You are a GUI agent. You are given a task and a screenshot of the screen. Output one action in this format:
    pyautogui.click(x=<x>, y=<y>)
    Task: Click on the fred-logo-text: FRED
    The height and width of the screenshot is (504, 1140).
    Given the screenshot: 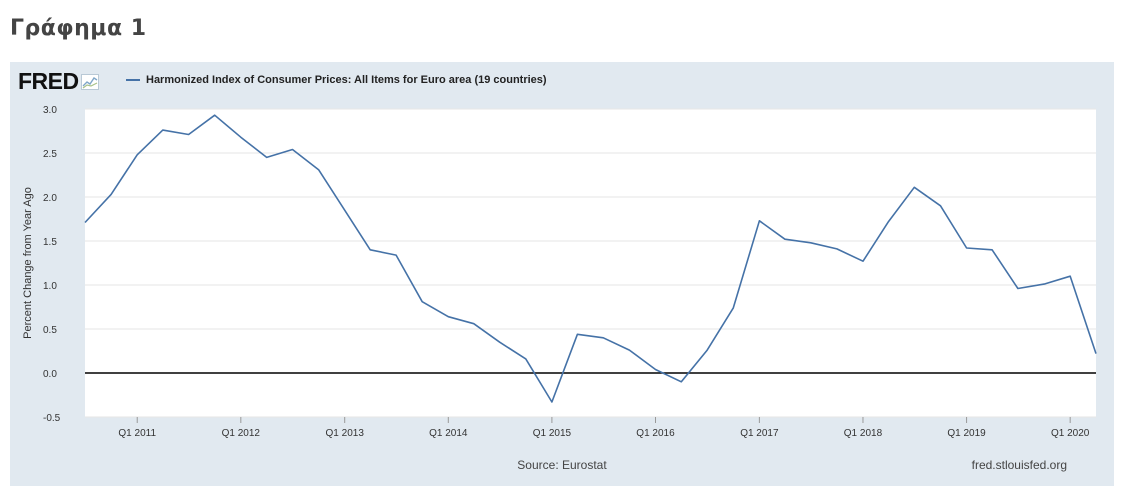 What is the action you would take?
    pyautogui.click(x=48, y=81)
    